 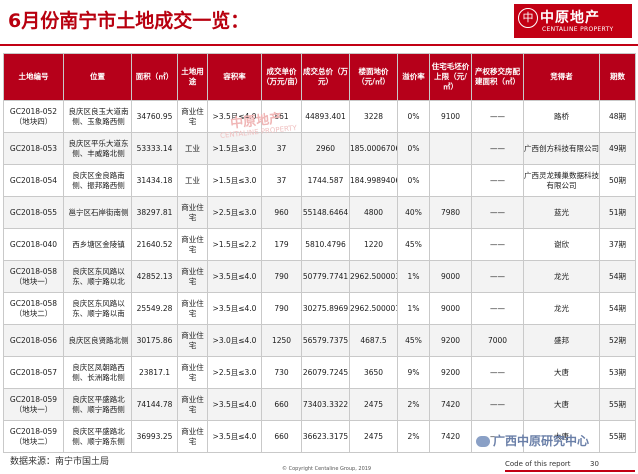 I want to click on table-cell: 7980, so click(x=450, y=212).